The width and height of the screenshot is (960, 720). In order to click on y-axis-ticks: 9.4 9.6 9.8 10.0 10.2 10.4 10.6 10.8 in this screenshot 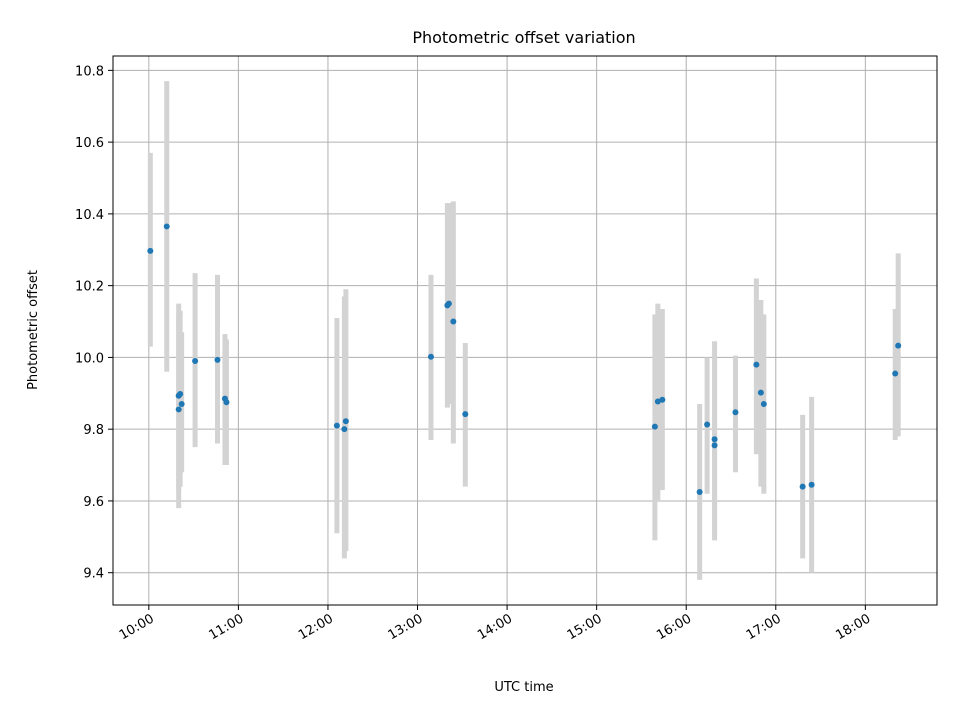, I will do `click(94, 323)`.